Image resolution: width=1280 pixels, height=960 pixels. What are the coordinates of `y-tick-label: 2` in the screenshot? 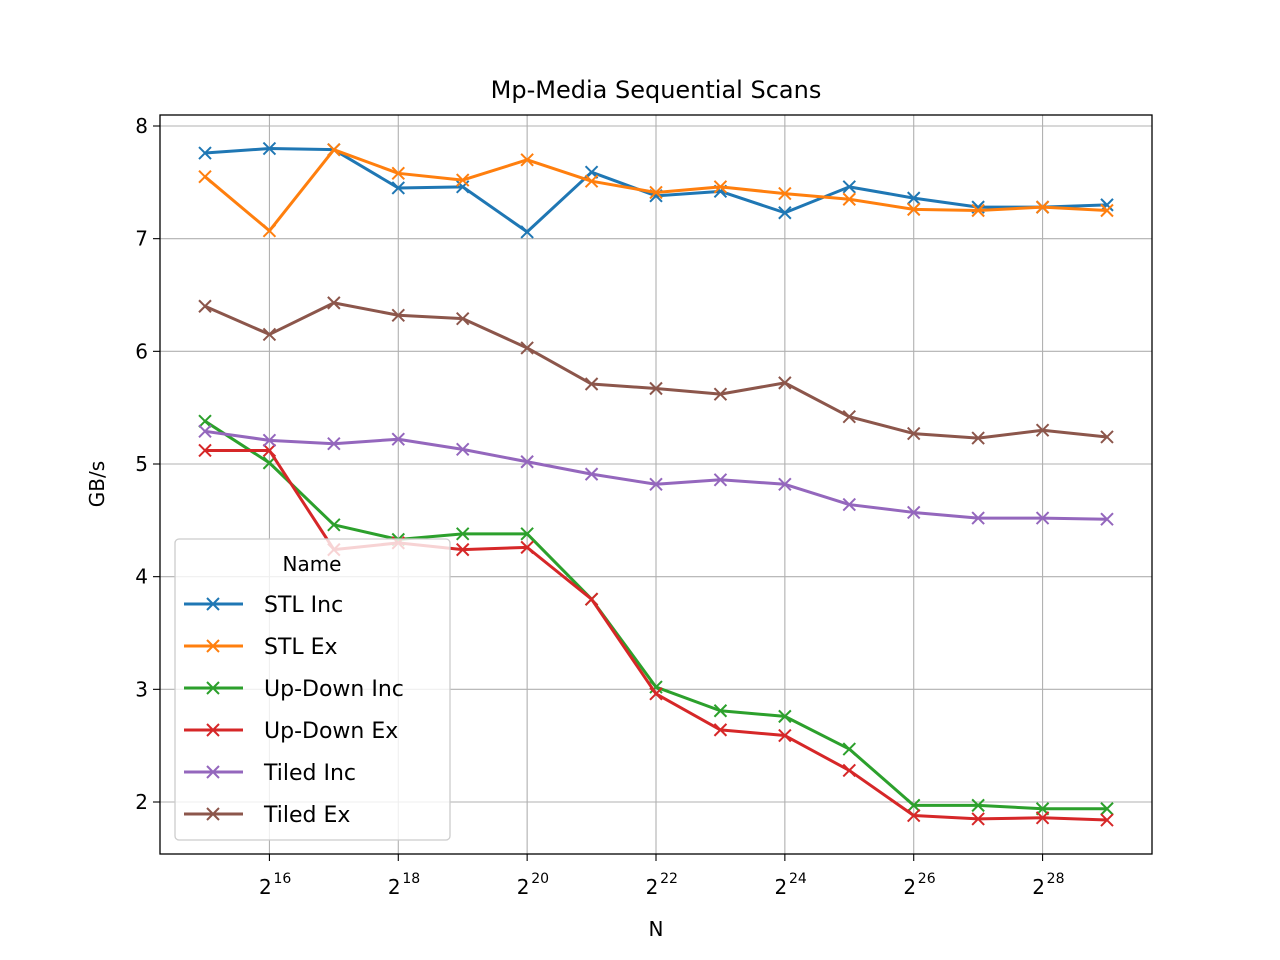 It's located at (141, 802).